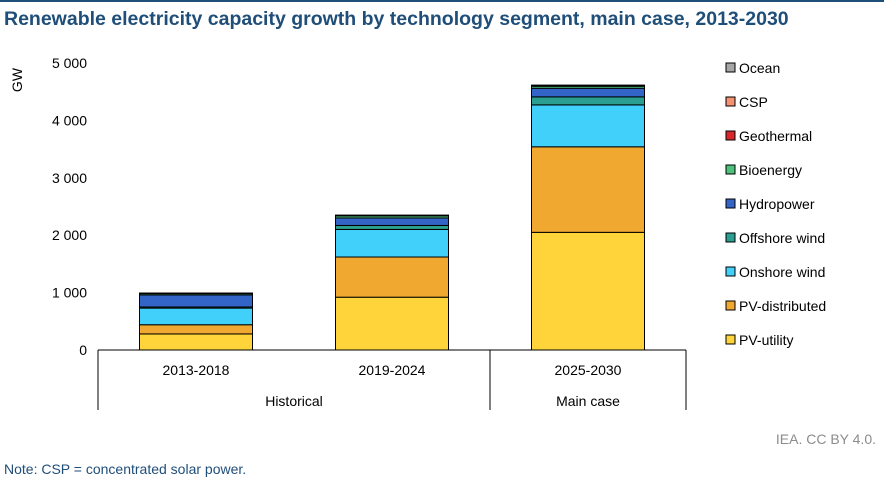 The image size is (884, 482). Describe the element at coordinates (588, 370) in the screenshot. I see `x-tick-label: 2025-2030` at that location.